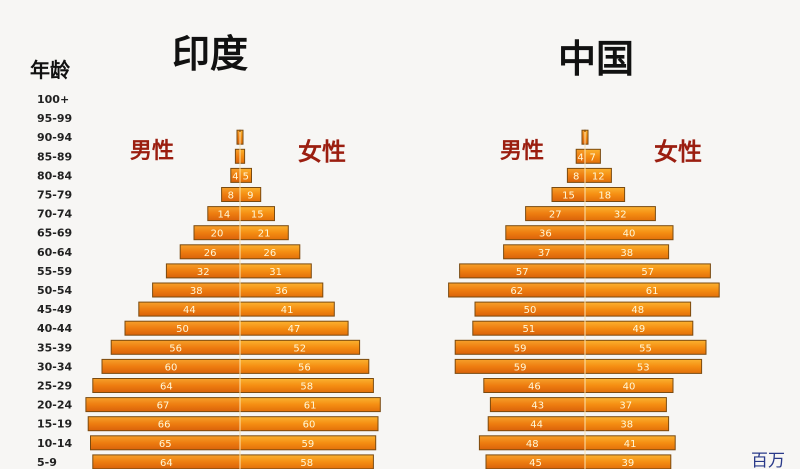 Image resolution: width=800 pixels, height=469 pixels. What do you see at coordinates (250, 196) in the screenshot?
I see `value-label-female: 9` at bounding box center [250, 196].